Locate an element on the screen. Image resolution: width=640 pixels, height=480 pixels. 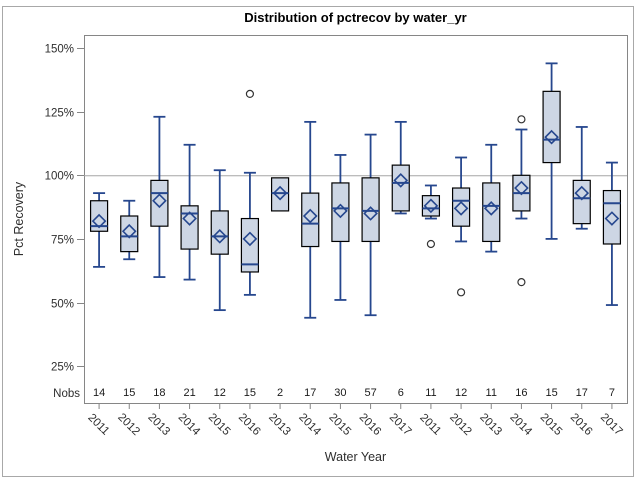
y-axis-tick-label: 75% is located at coordinates (62, 241).